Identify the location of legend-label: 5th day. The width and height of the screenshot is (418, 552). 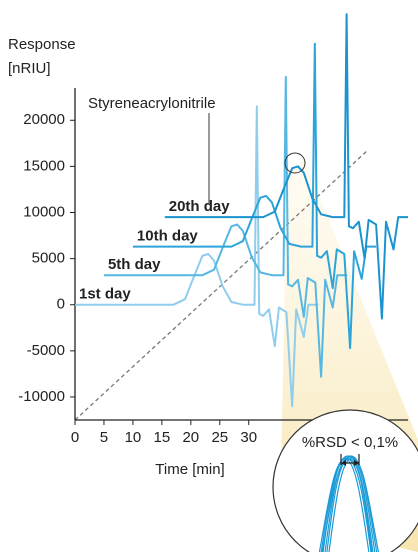
(134, 264).